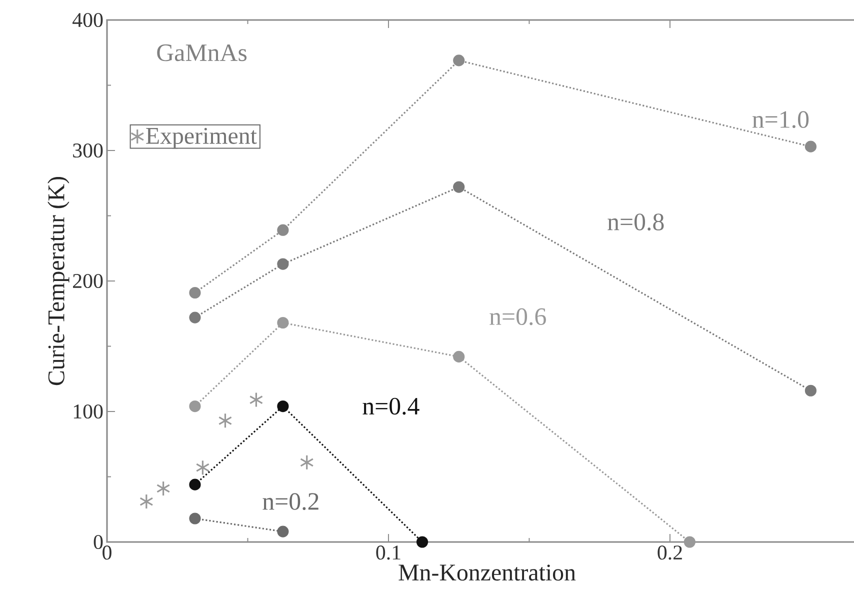  What do you see at coordinates (98, 542) in the screenshot?
I see `y-tick-label: 0` at bounding box center [98, 542].